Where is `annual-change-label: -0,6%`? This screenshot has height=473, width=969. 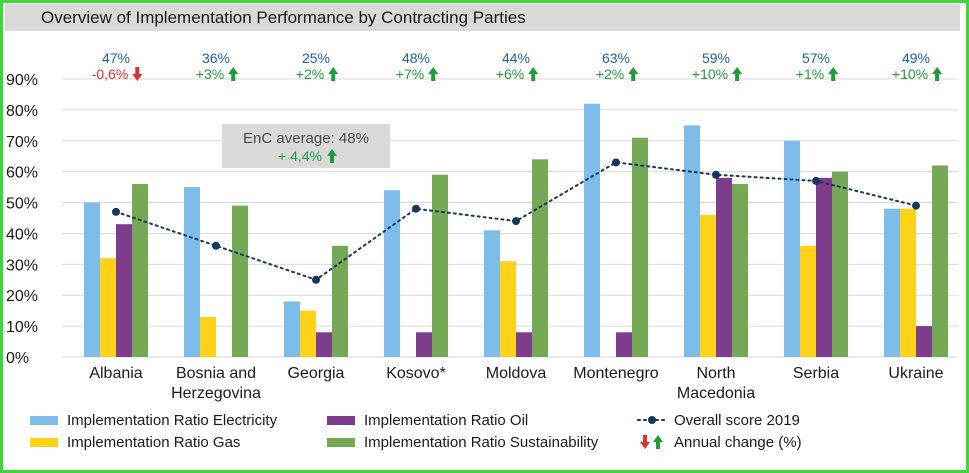
annual-change-label: -0,6% is located at coordinates (110, 74).